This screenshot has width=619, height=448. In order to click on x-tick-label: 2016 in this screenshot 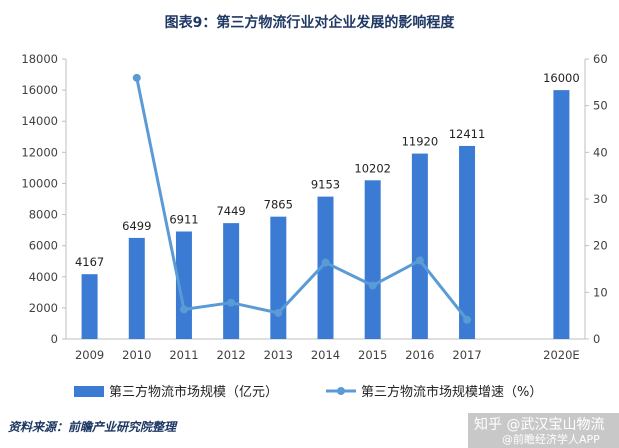, I will do `click(419, 355)`.